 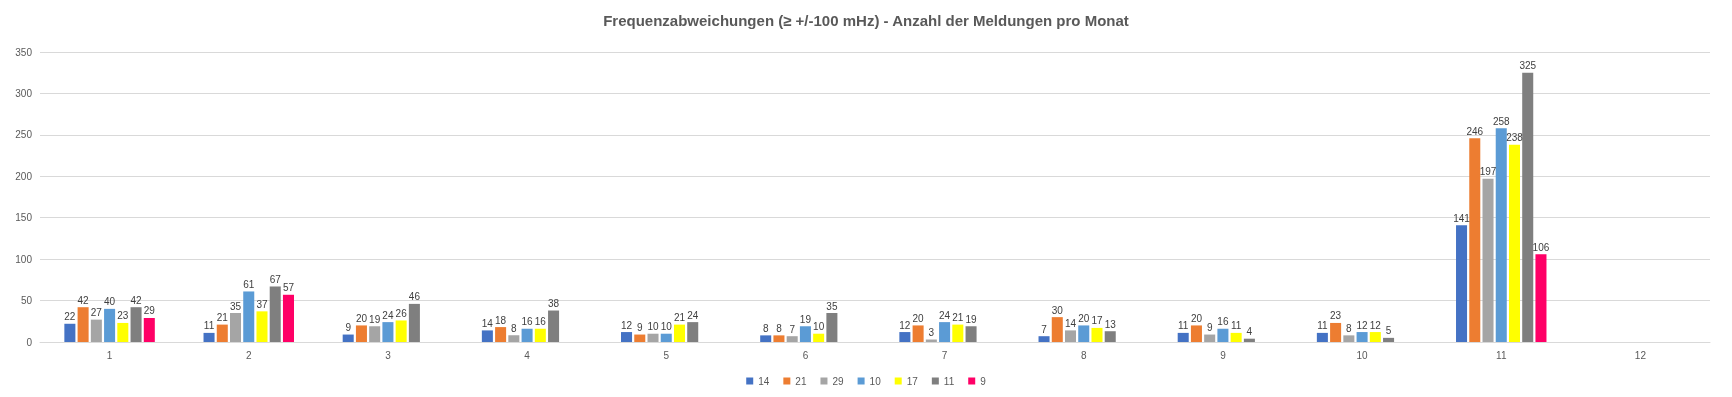 What do you see at coordinates (1541, 247) in the screenshot?
I see `data-label: 106` at bounding box center [1541, 247].